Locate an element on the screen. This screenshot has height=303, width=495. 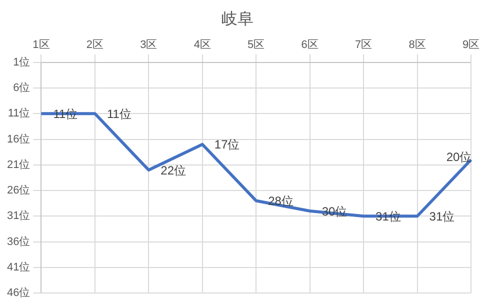
y-tick-label: 1位 is located at coordinates (21, 62).